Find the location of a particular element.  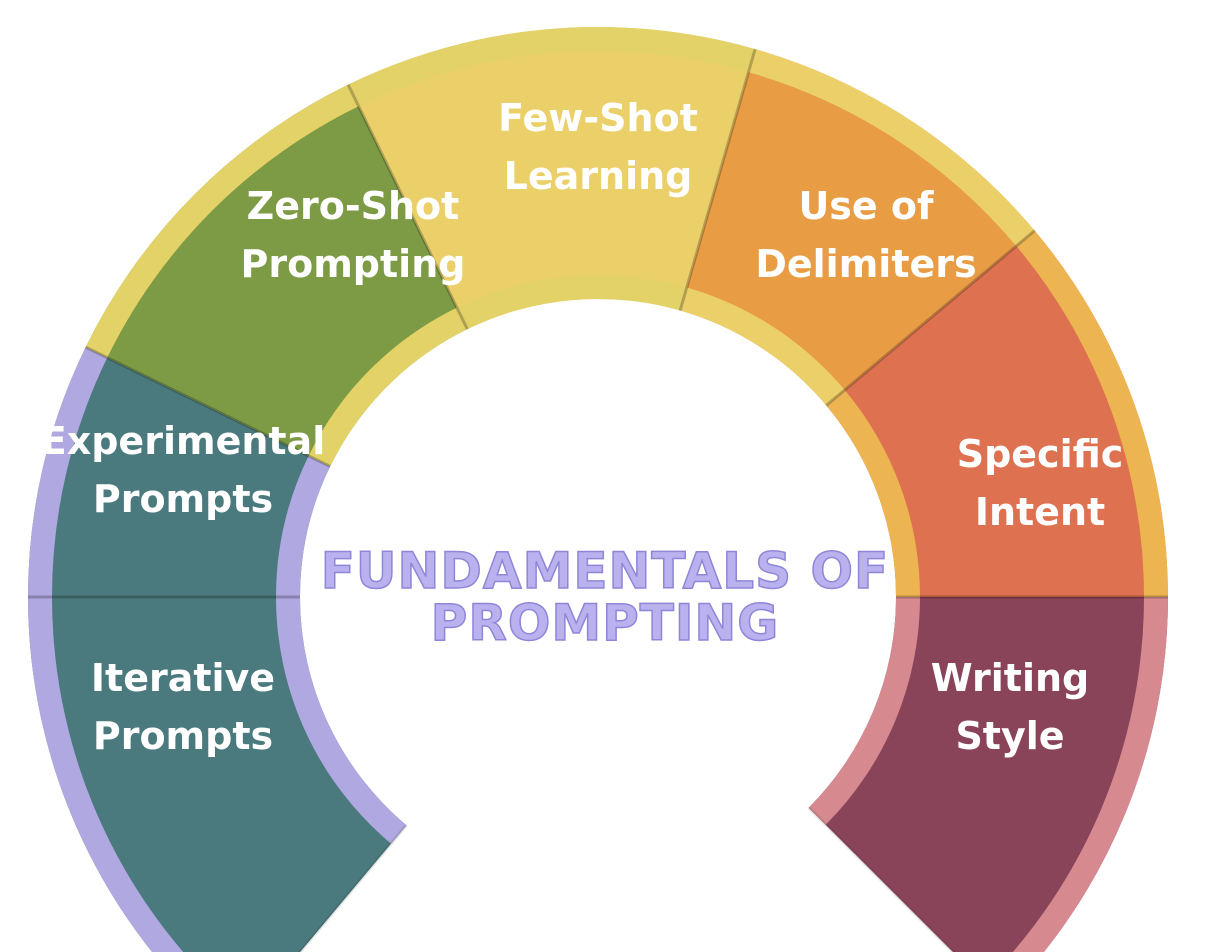

segment-label-writing-style: Writing Style is located at coordinates (1010, 707).